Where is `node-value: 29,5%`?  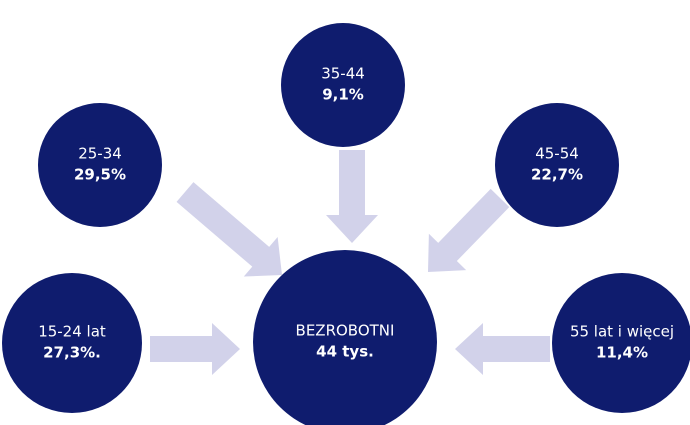
node-value: 29,5% is located at coordinates (100, 175).